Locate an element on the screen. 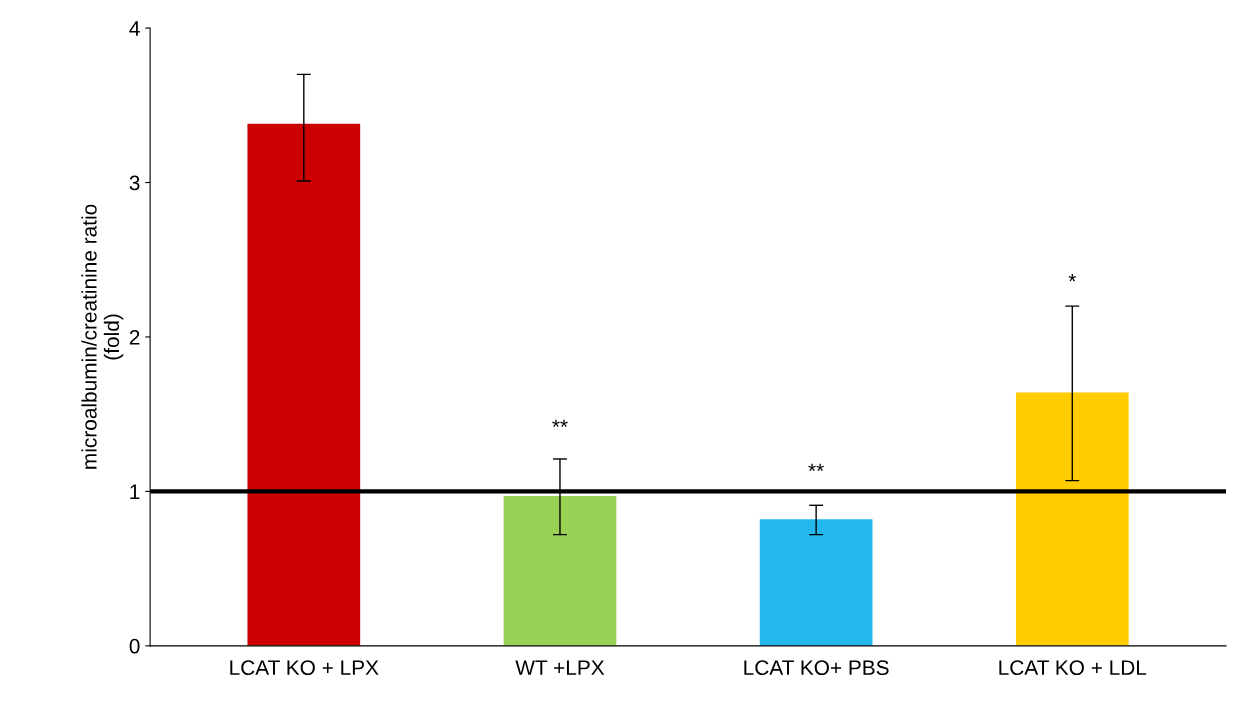  annotation: * is located at coordinates (1072, 278).